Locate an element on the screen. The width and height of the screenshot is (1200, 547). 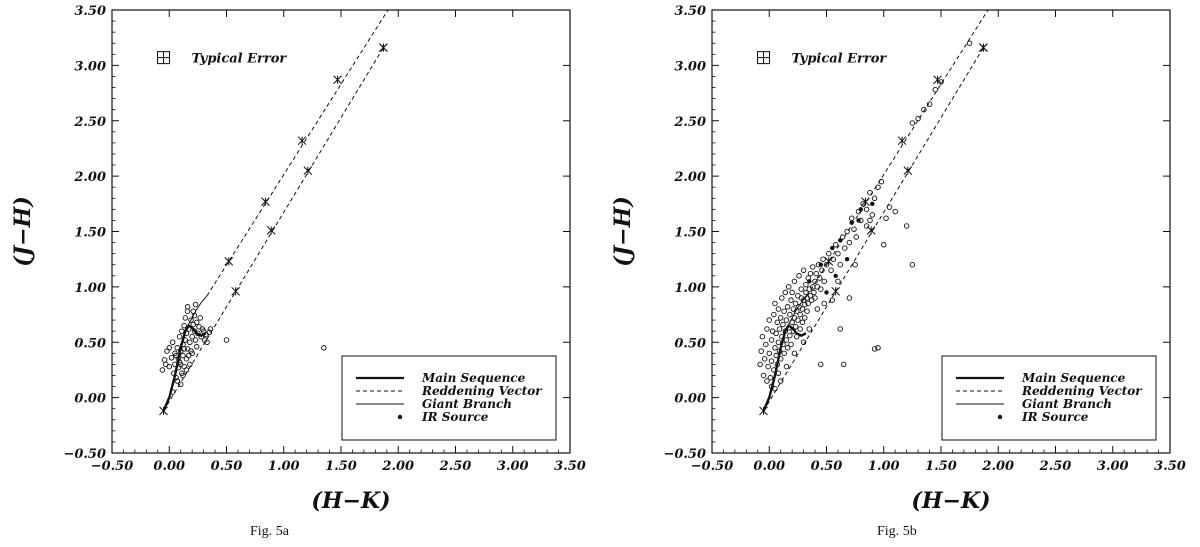
chart-b-y-tick-label: 3.00 is located at coordinates (690, 66).